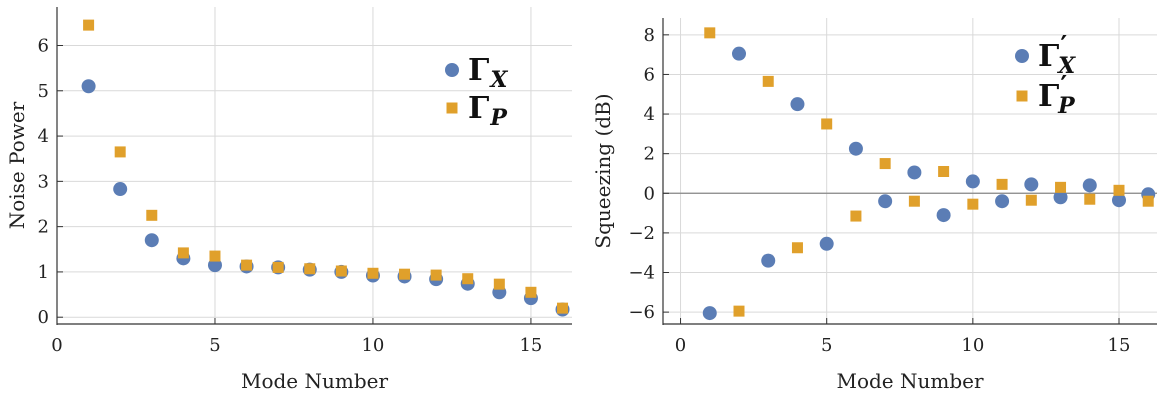 This screenshot has height=396, width=1161. What do you see at coordinates (43, 91) in the screenshot?
I see `y-tick-label: 5` at bounding box center [43, 91].